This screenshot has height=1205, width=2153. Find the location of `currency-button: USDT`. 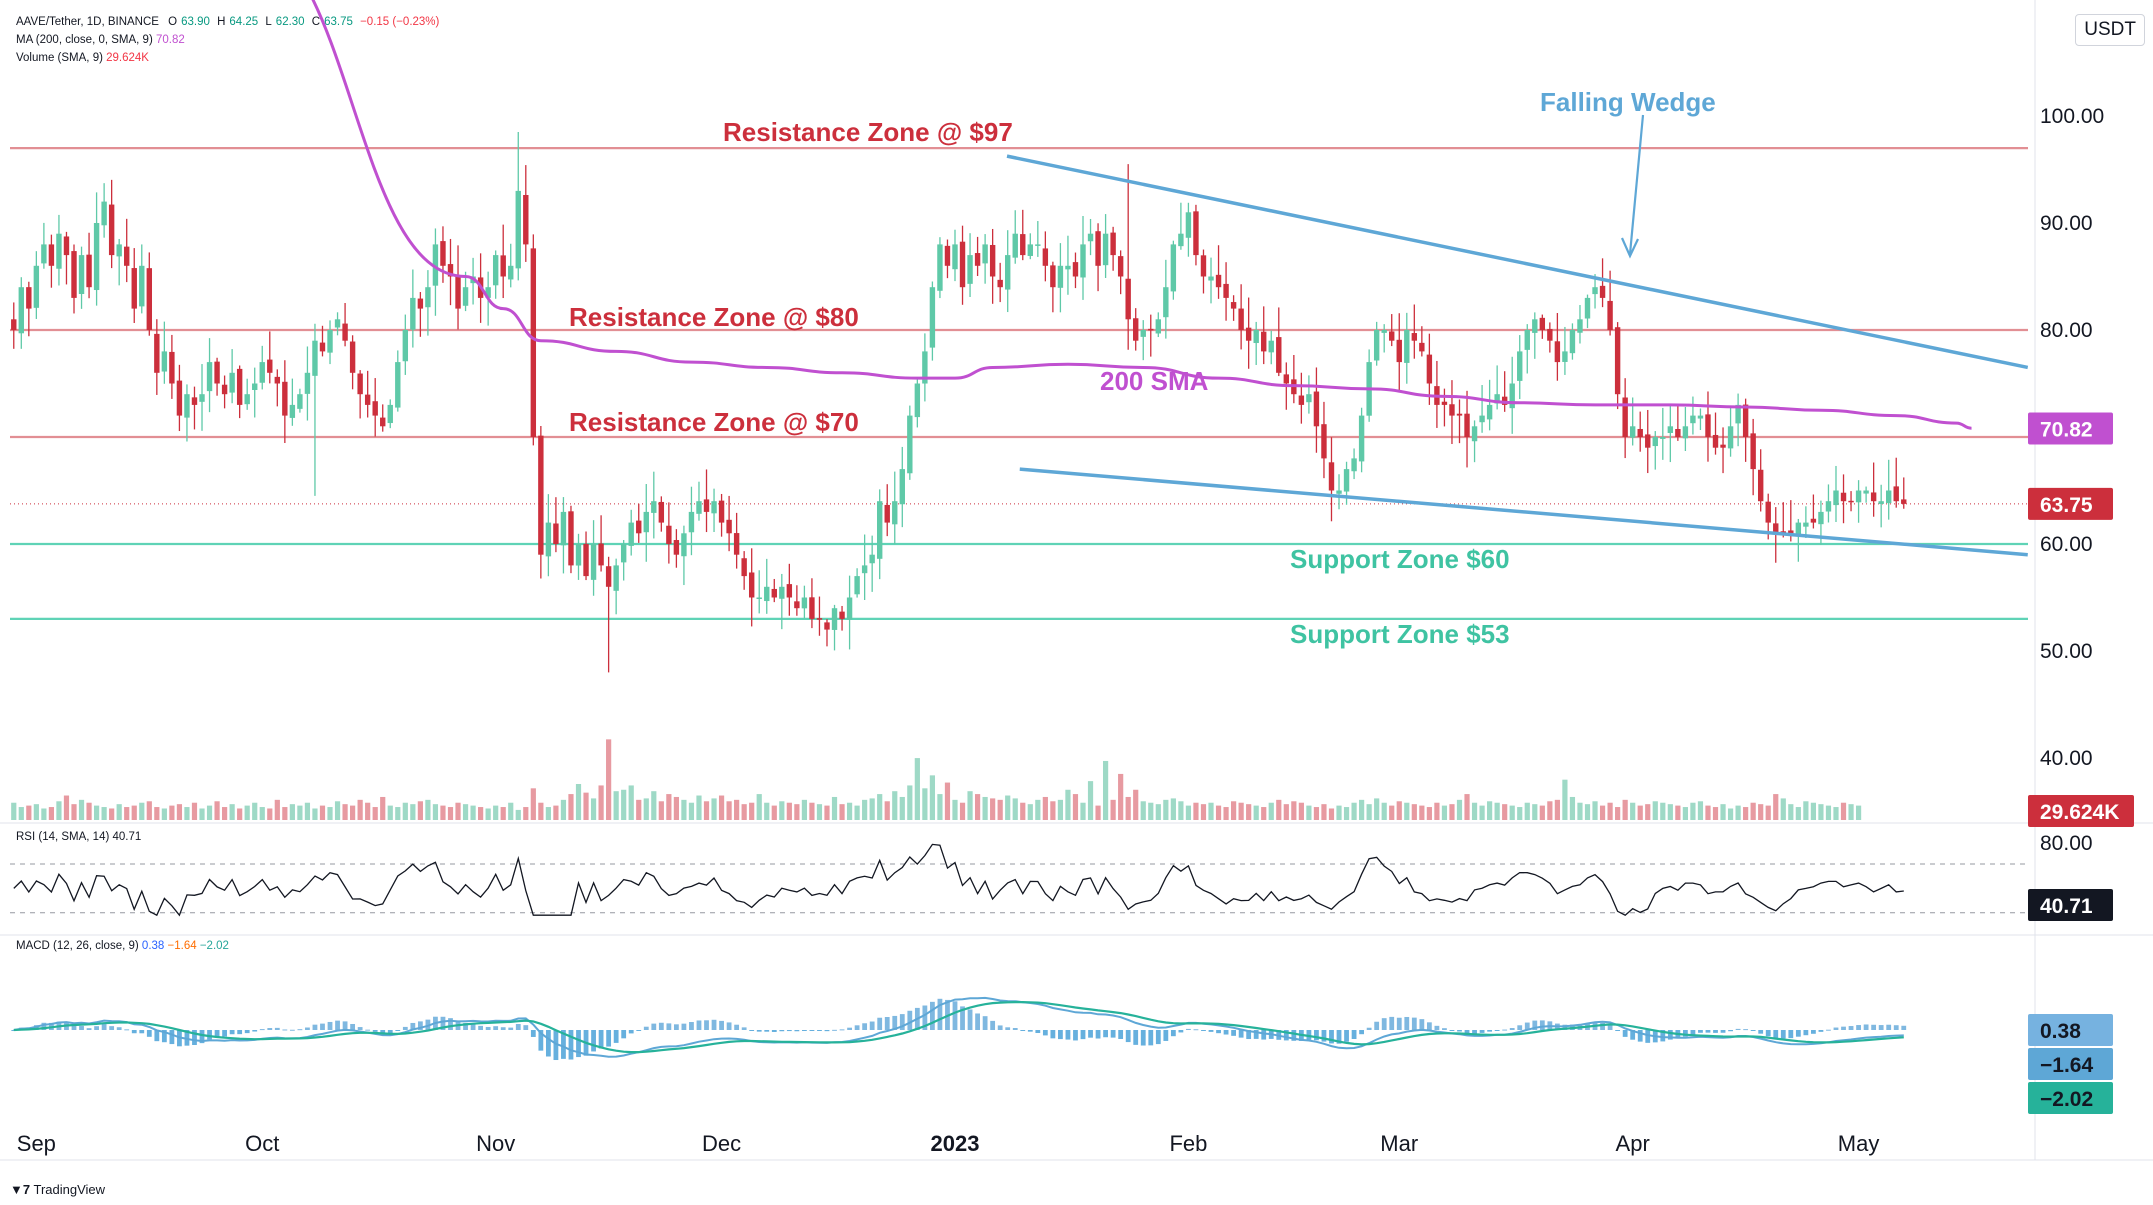

currency-button: USDT is located at coordinates (2110, 30).